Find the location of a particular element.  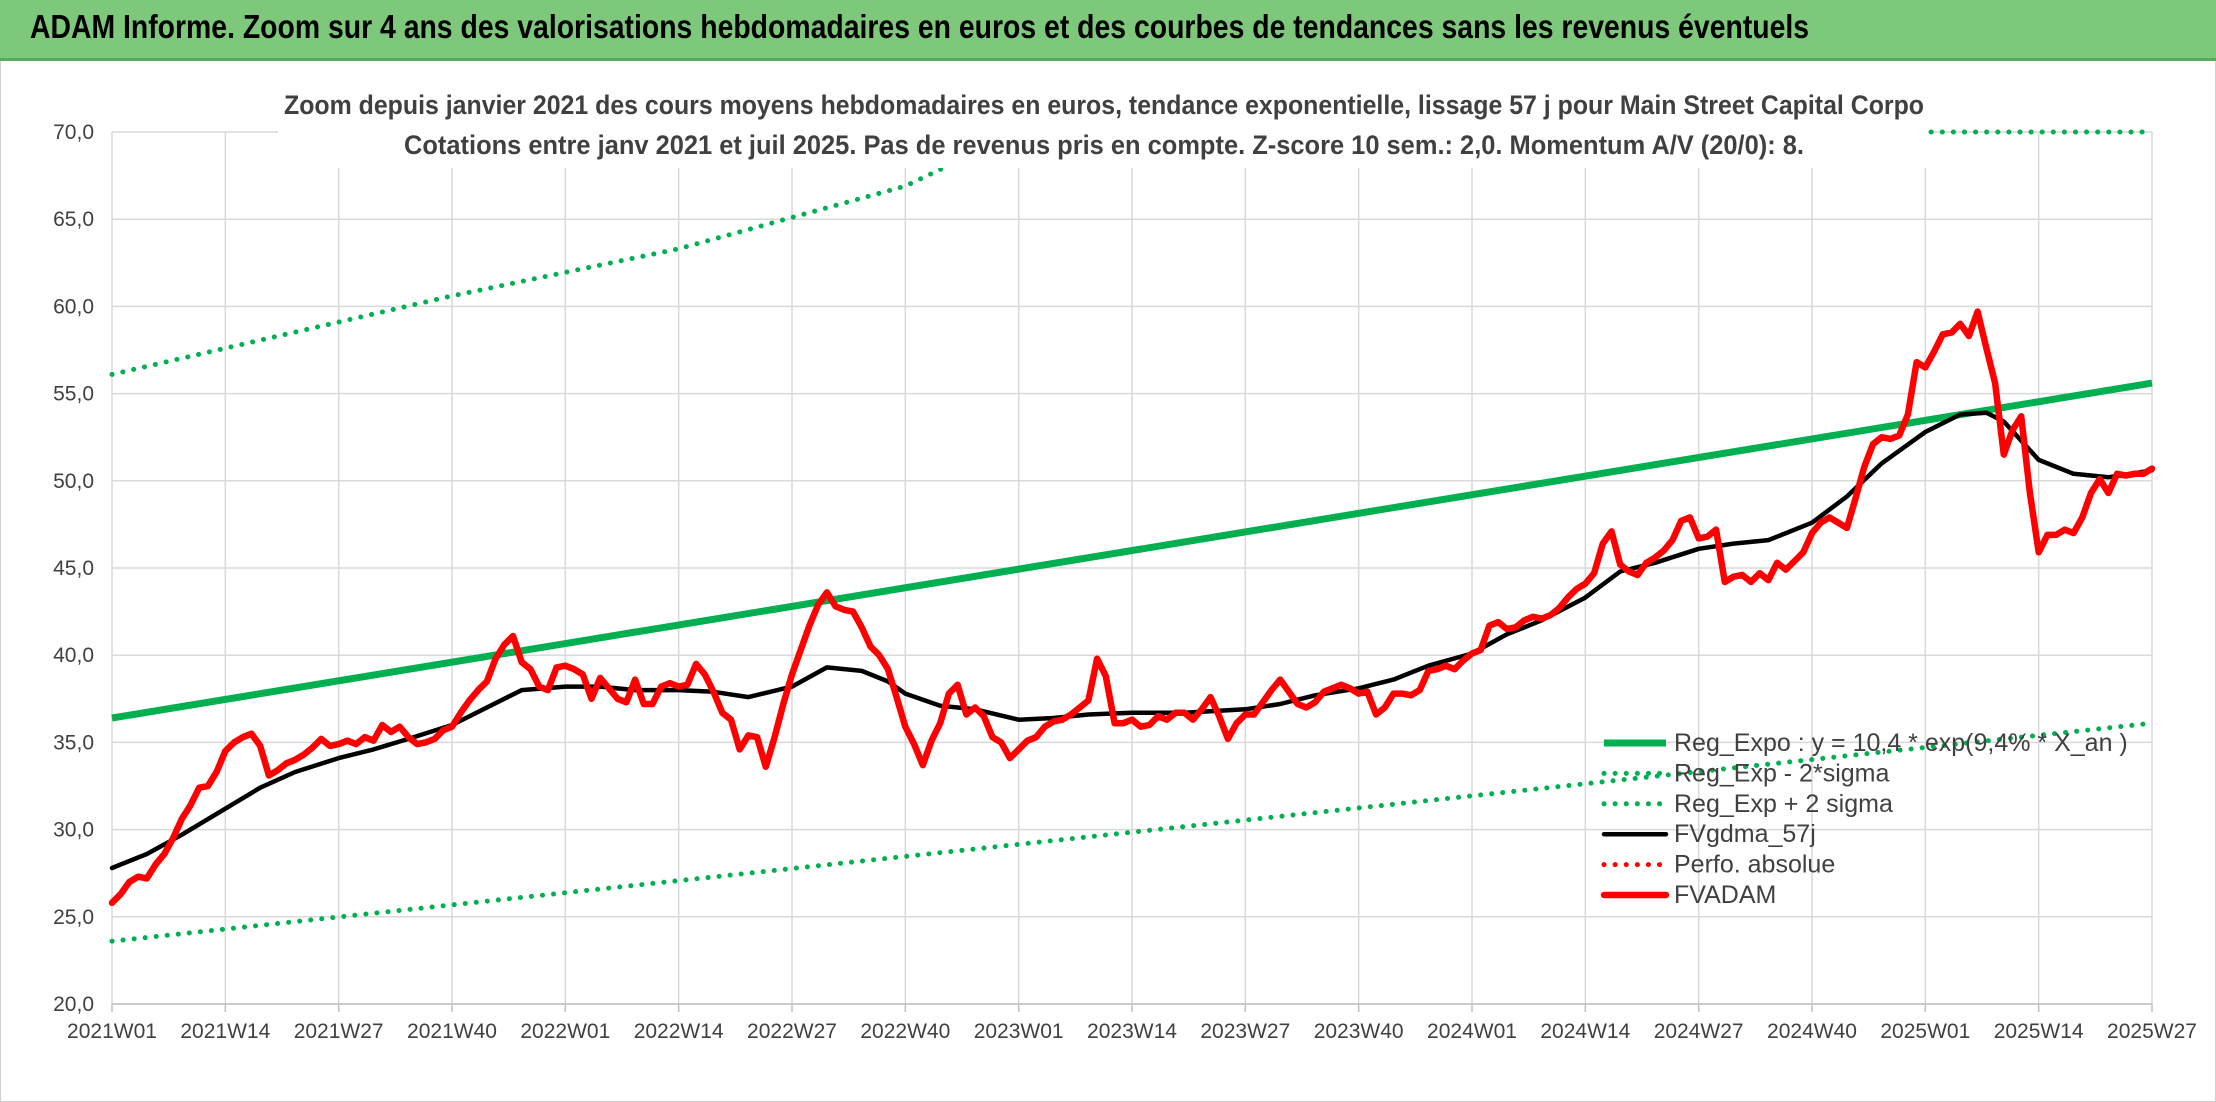

x-tick-label: 2022W14 is located at coordinates (679, 1031).